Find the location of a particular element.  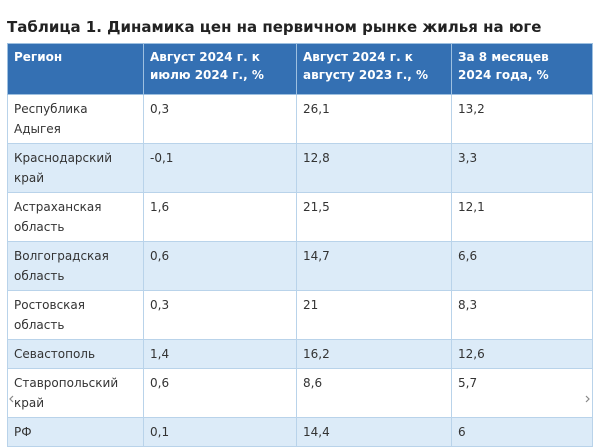

table-row: Ставропольский край 0,6 8,6 5,7 is located at coordinates (300, 393).